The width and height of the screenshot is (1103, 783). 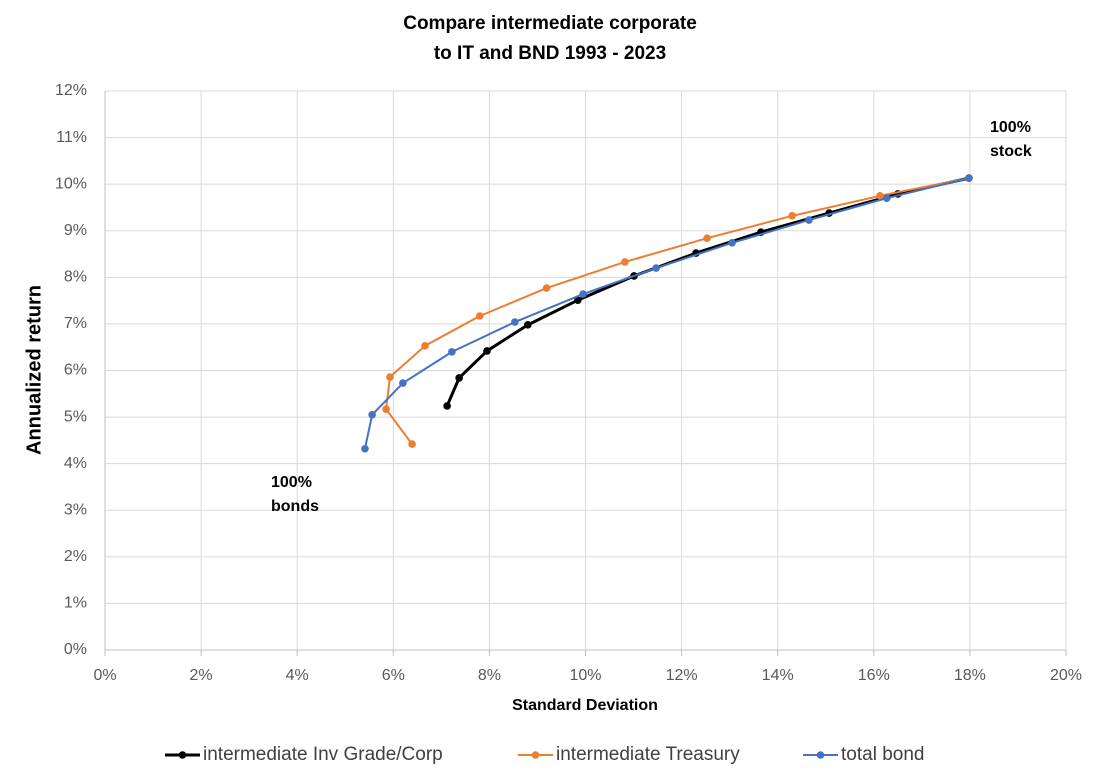 What do you see at coordinates (201, 675) in the screenshot?
I see `x-tick-label: 2%` at bounding box center [201, 675].